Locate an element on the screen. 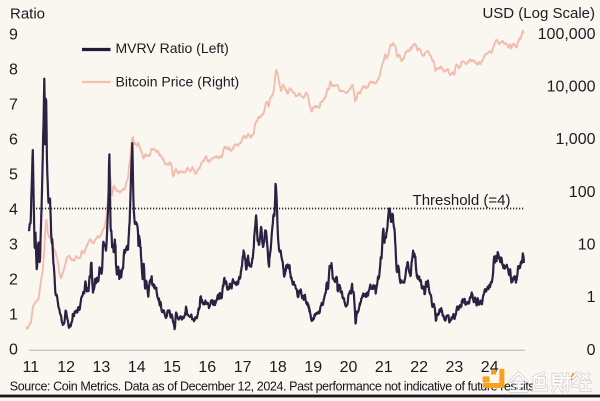 The height and width of the screenshot is (401, 600). svg-text: 1,000 is located at coordinates (575, 139).